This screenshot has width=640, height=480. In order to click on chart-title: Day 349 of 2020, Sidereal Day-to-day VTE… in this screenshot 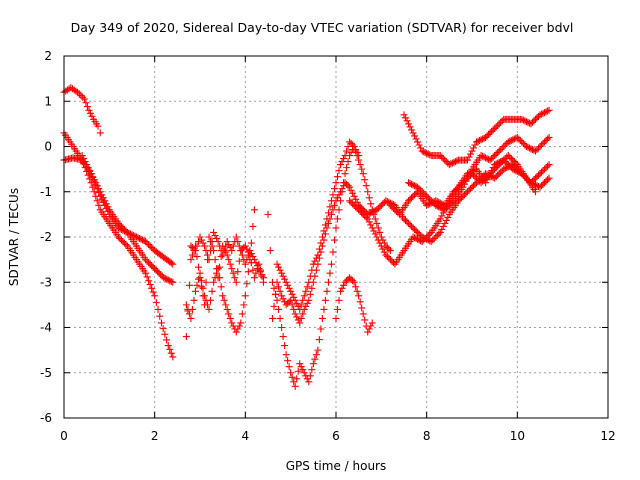, I will do `click(322, 27)`.